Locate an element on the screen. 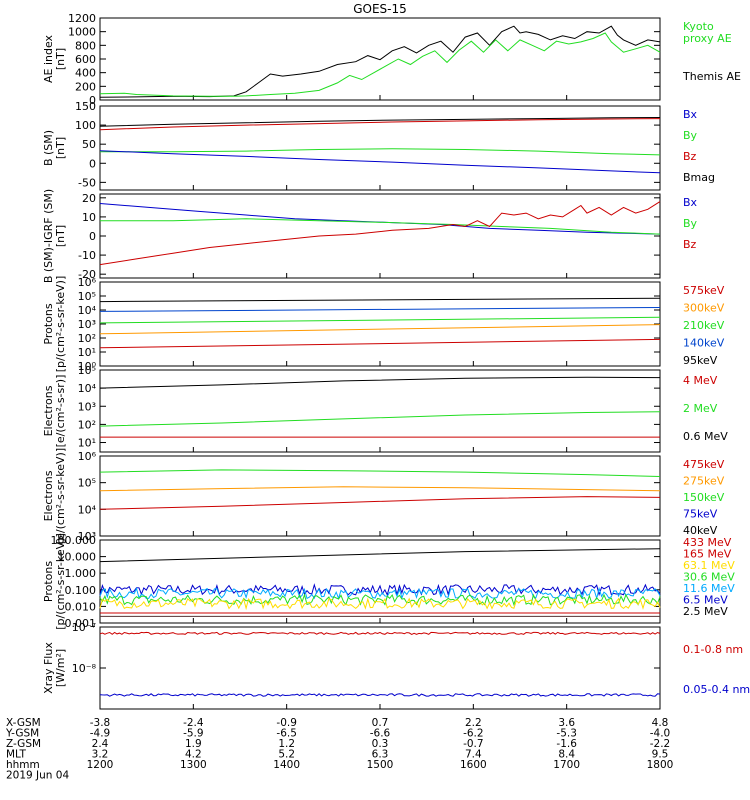 Image resolution: width=750 pixels, height=800 pixels. x-row-value: 1600 is located at coordinates (473, 765).